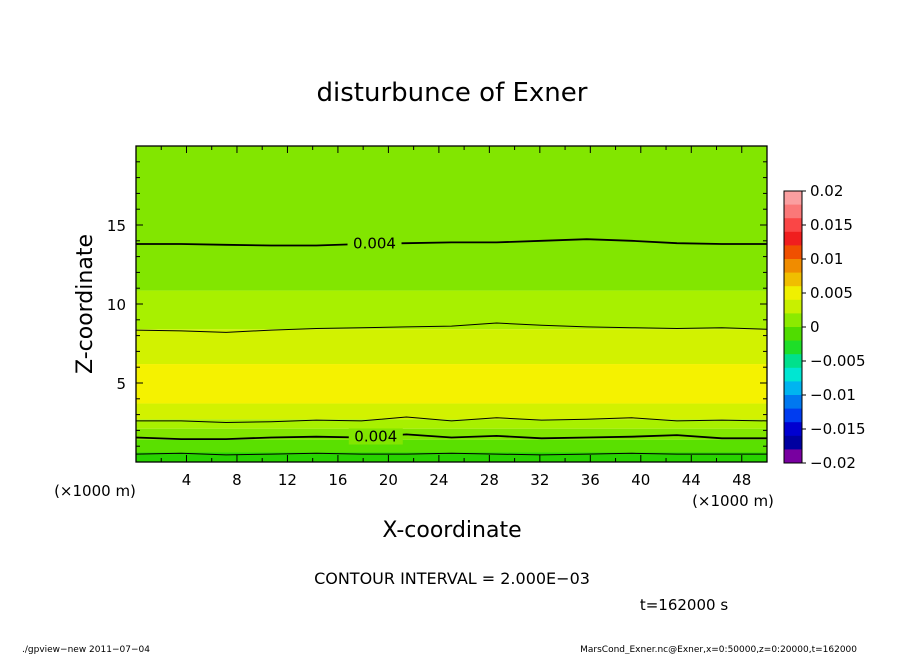  Describe the element at coordinates (452, 93) in the screenshot. I see `chart-title: disturbunce of Exner` at that location.